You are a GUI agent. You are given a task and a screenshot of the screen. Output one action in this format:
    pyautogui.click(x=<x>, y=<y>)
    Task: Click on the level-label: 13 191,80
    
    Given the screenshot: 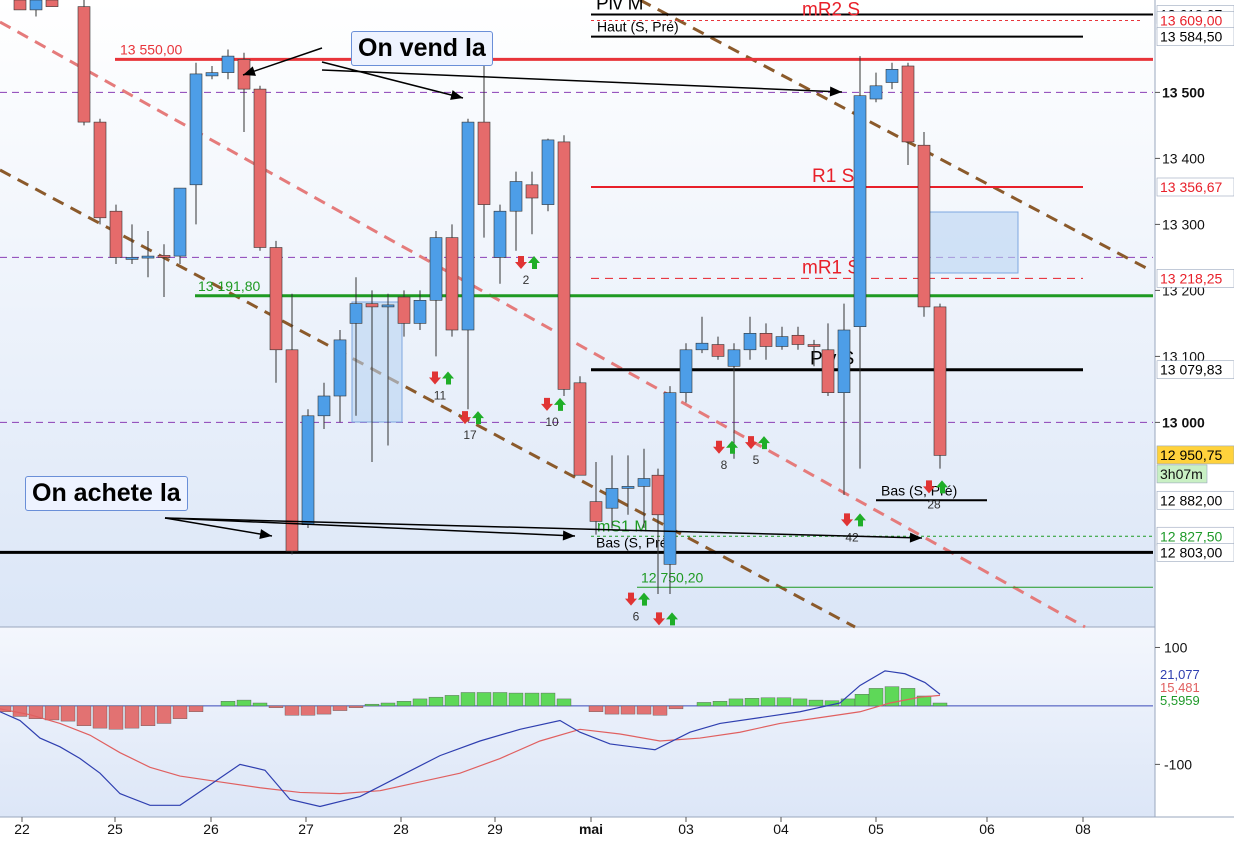 What is the action you would take?
    pyautogui.click(x=229, y=286)
    